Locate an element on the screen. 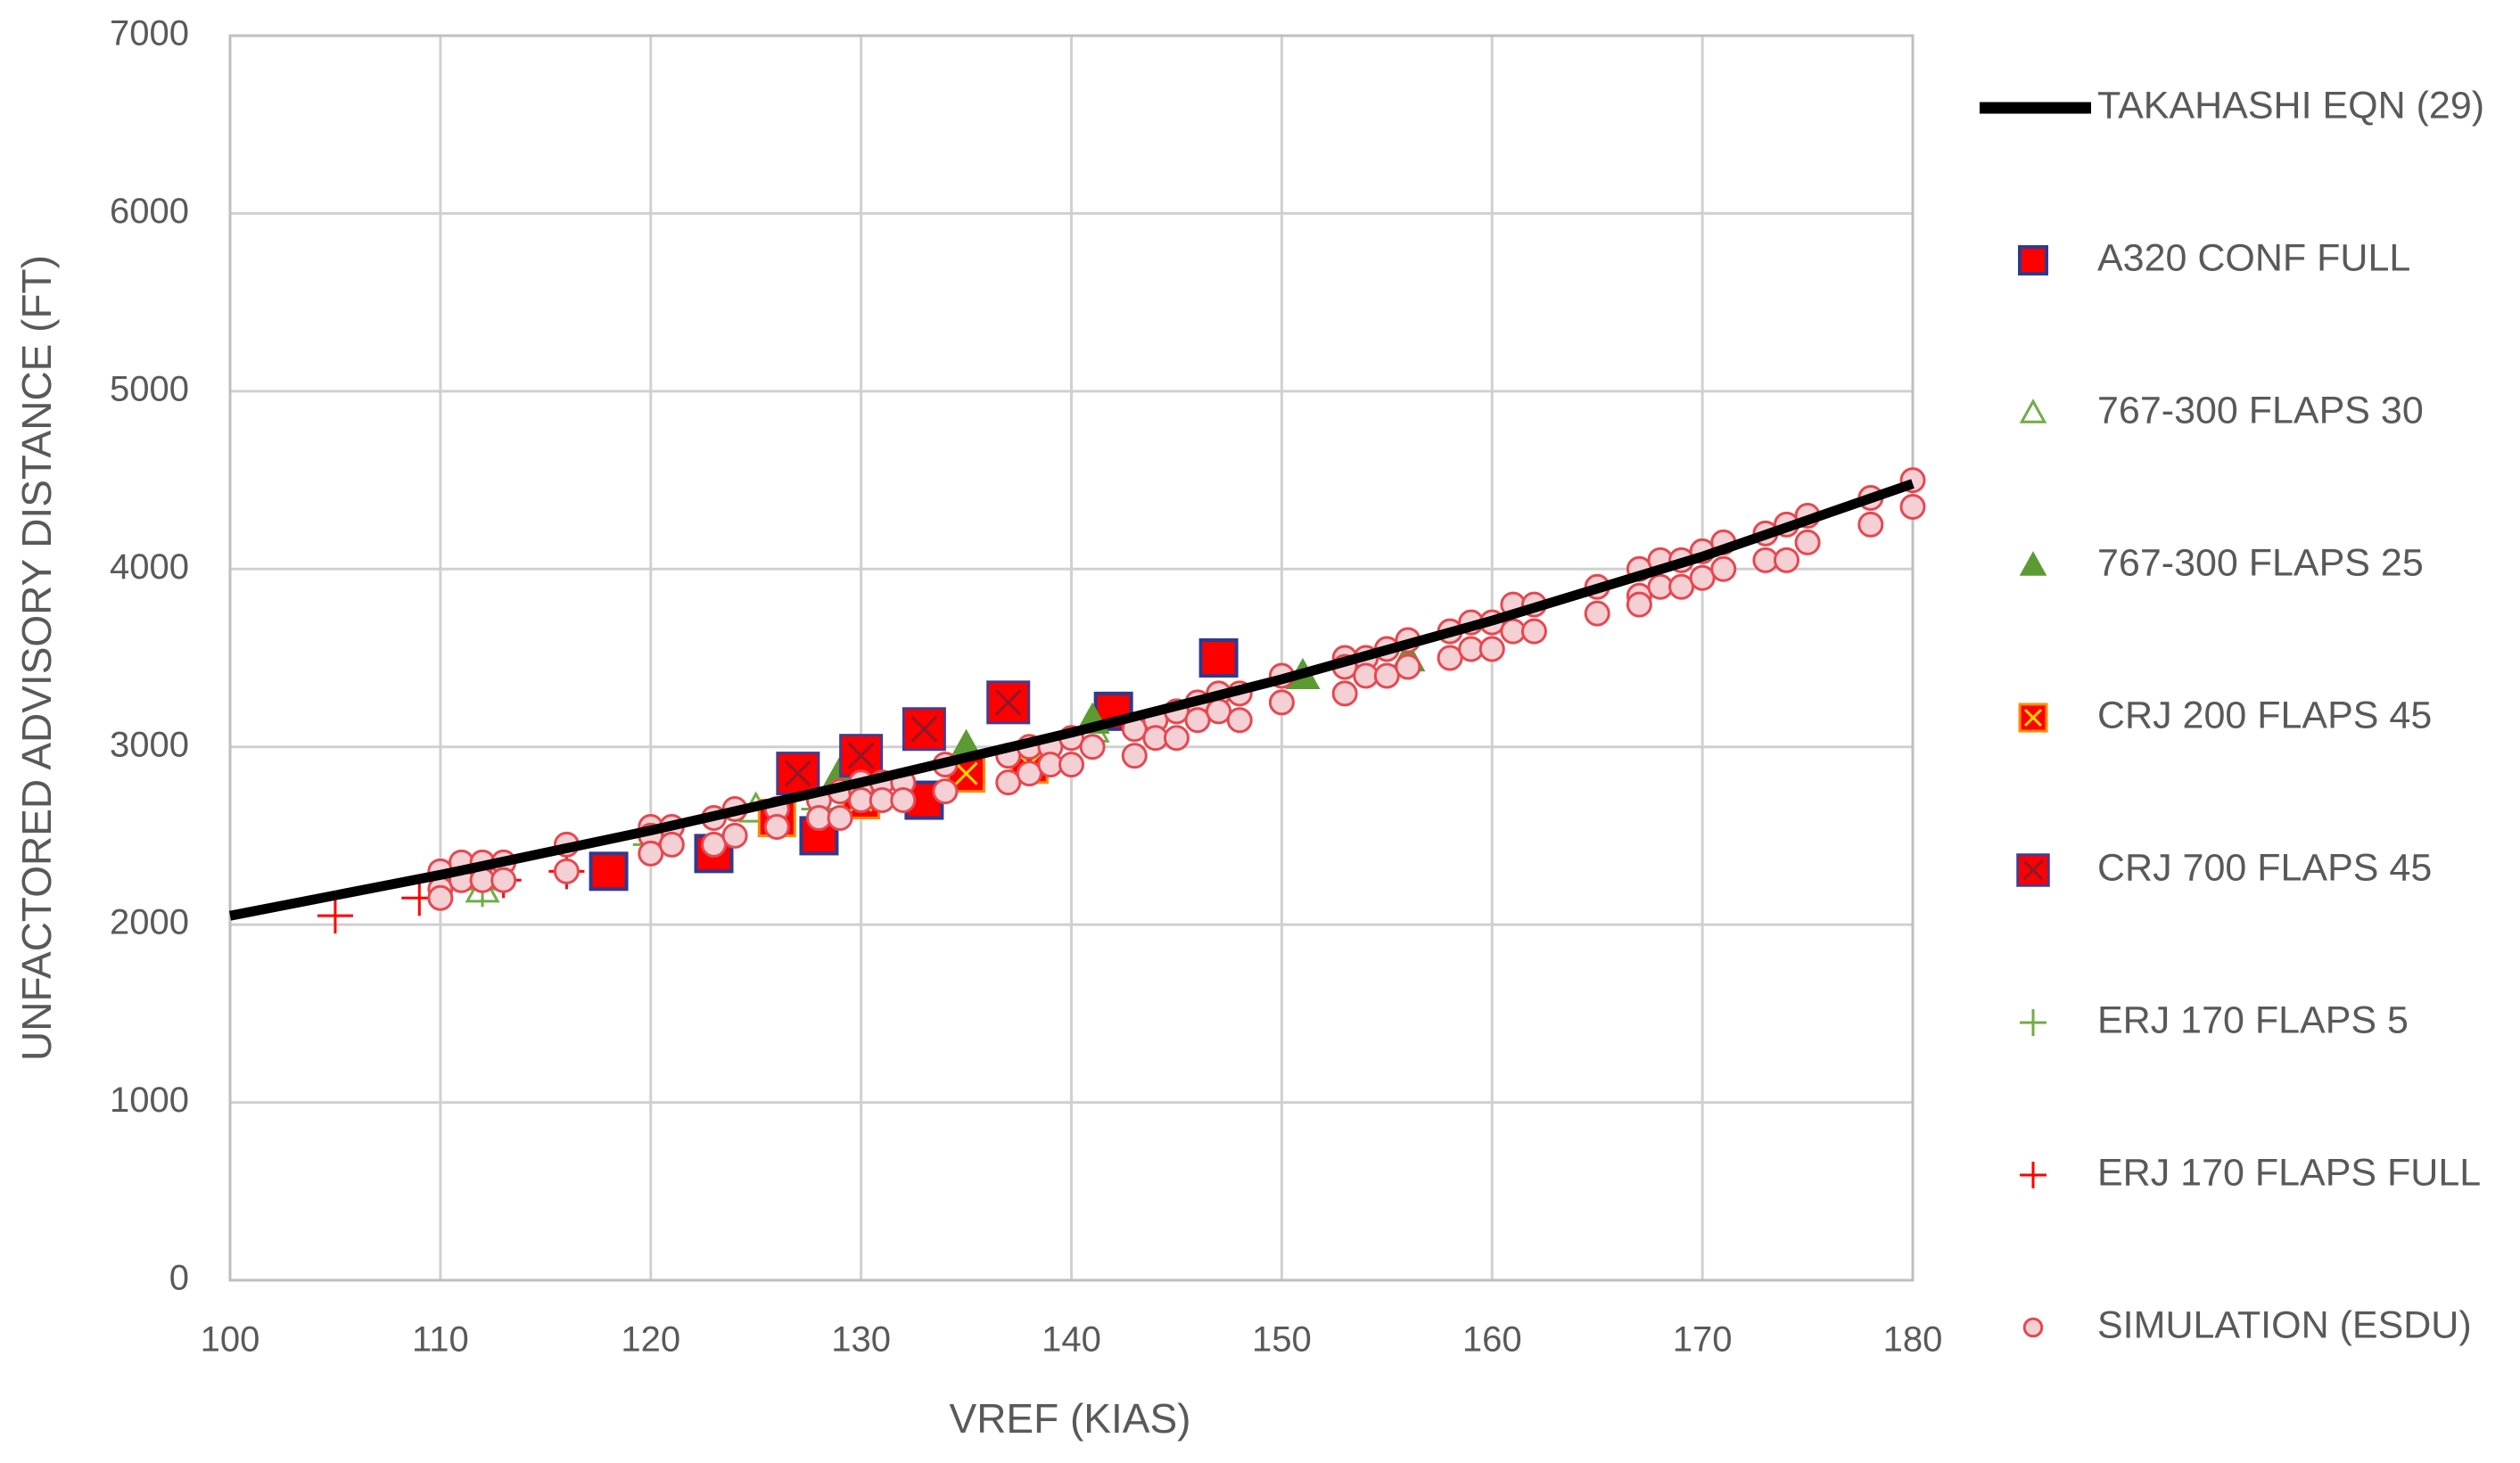  x-tick-label: 170 is located at coordinates (1703, 1340).